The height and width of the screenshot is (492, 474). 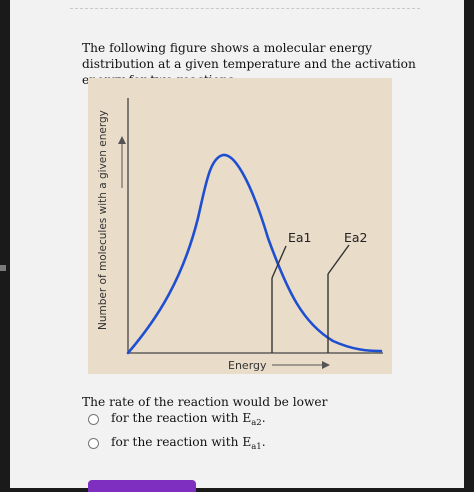 What do you see at coordinates (205, 402) in the screenshot?
I see `question-prompt: The rate of the reaction would be lower` at bounding box center [205, 402].